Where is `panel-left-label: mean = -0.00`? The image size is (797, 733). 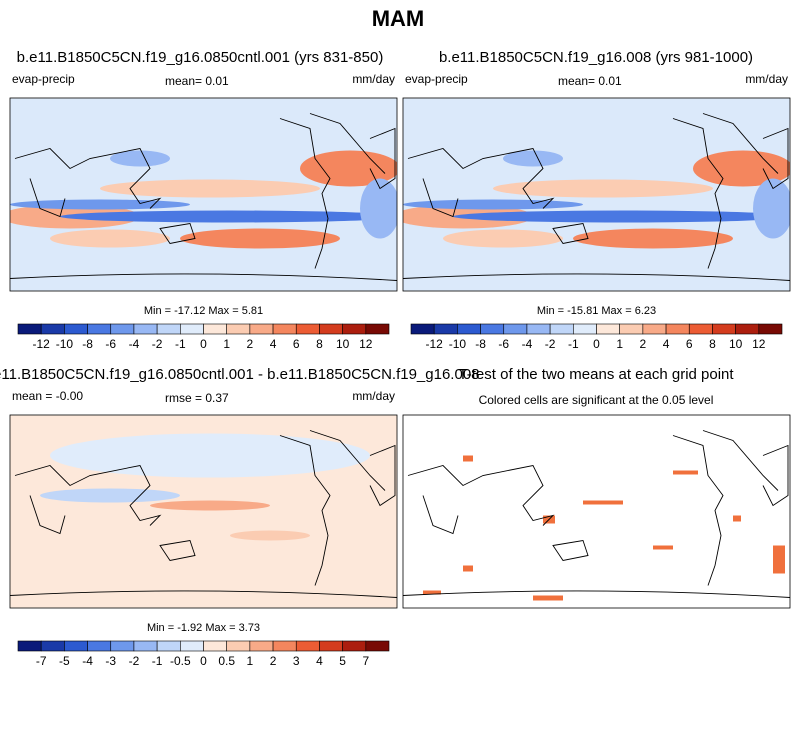 panel-left-label: mean = -0.00 is located at coordinates (47, 396).